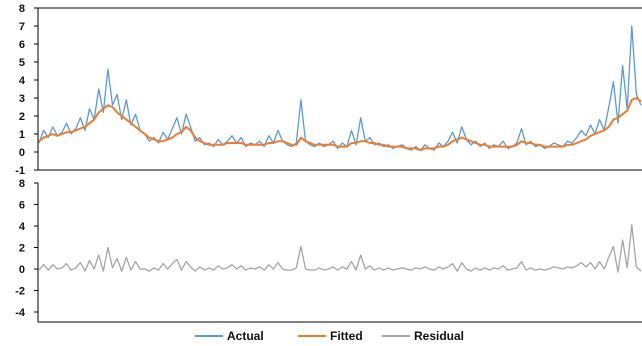 The height and width of the screenshot is (346, 642). Describe the element at coordinates (340, 124) in the screenshot. I see `series-fitted-line` at that location.